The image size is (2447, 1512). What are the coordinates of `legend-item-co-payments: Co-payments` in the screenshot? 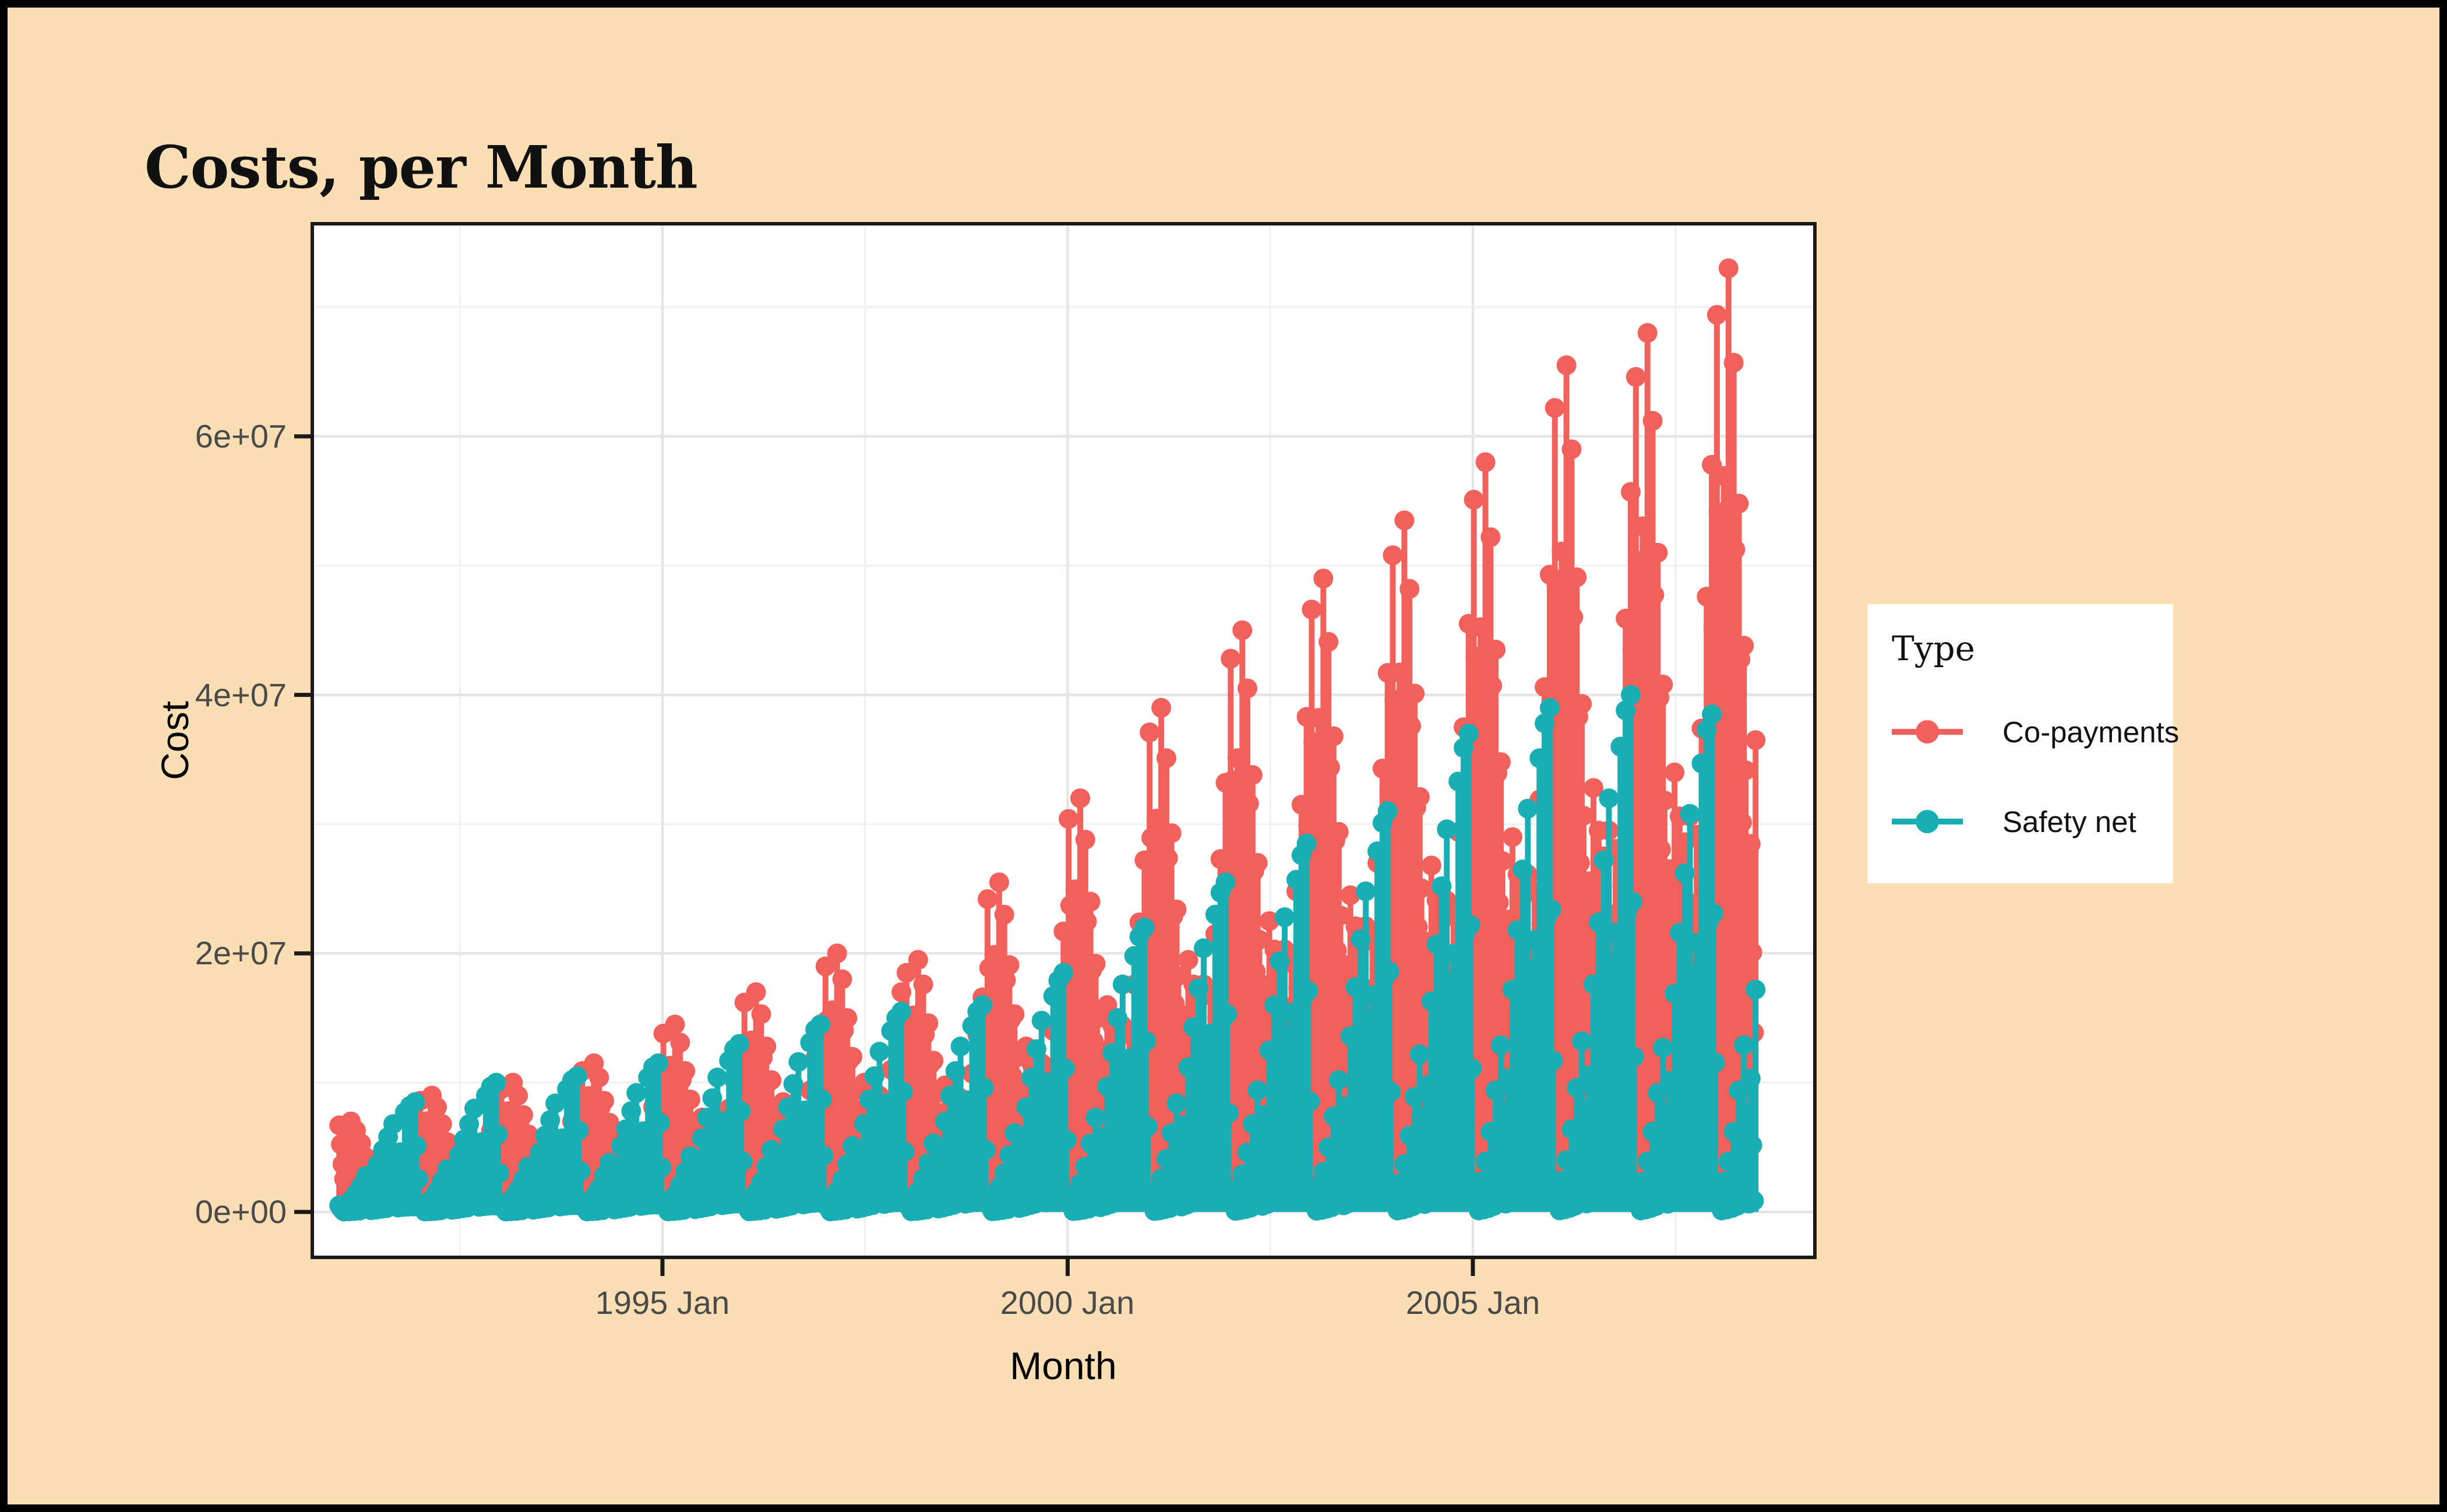 It's located at (2036, 732).